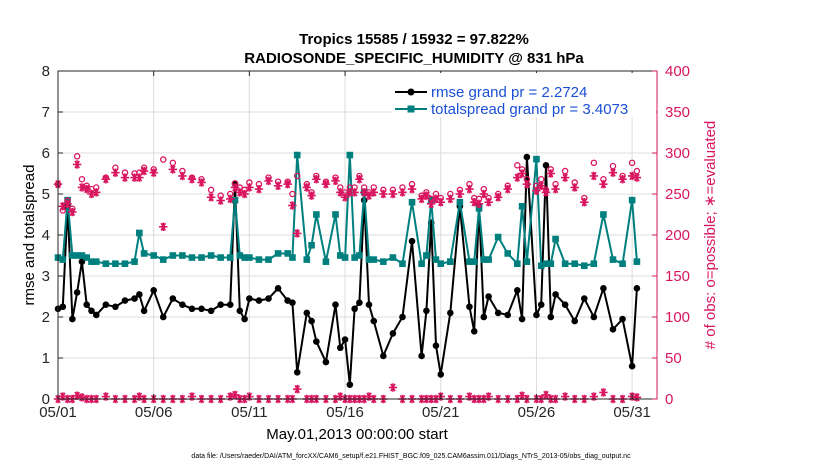 This screenshot has width=830, height=470. What do you see at coordinates (411, 109) in the screenshot?
I see `legend-spread-marker-icon` at bounding box center [411, 109].